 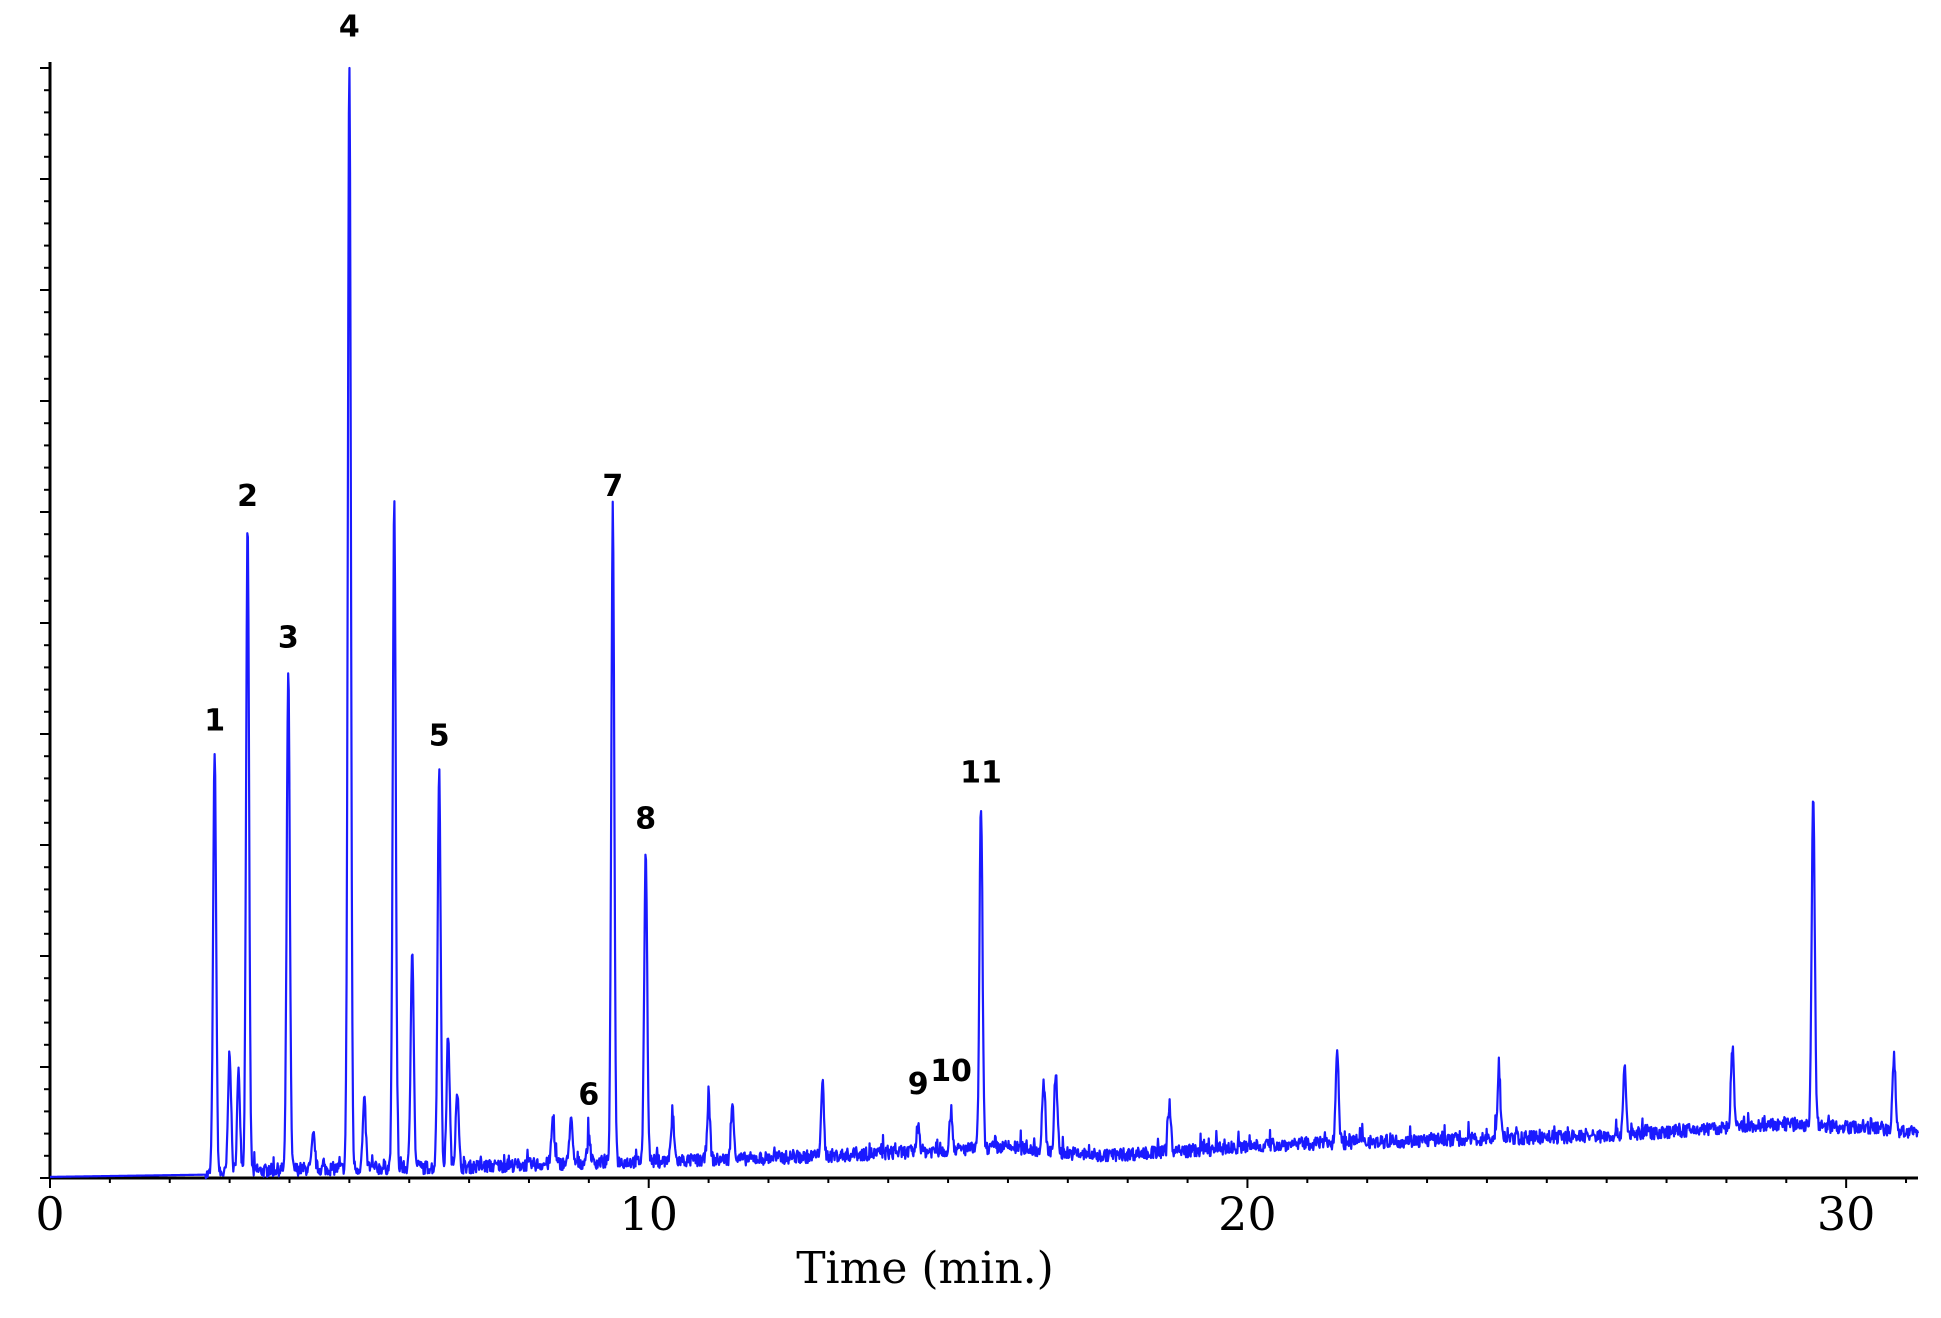 What do you see at coordinates (288, 638) in the screenshot?
I see `peak-label-3: 3` at bounding box center [288, 638].